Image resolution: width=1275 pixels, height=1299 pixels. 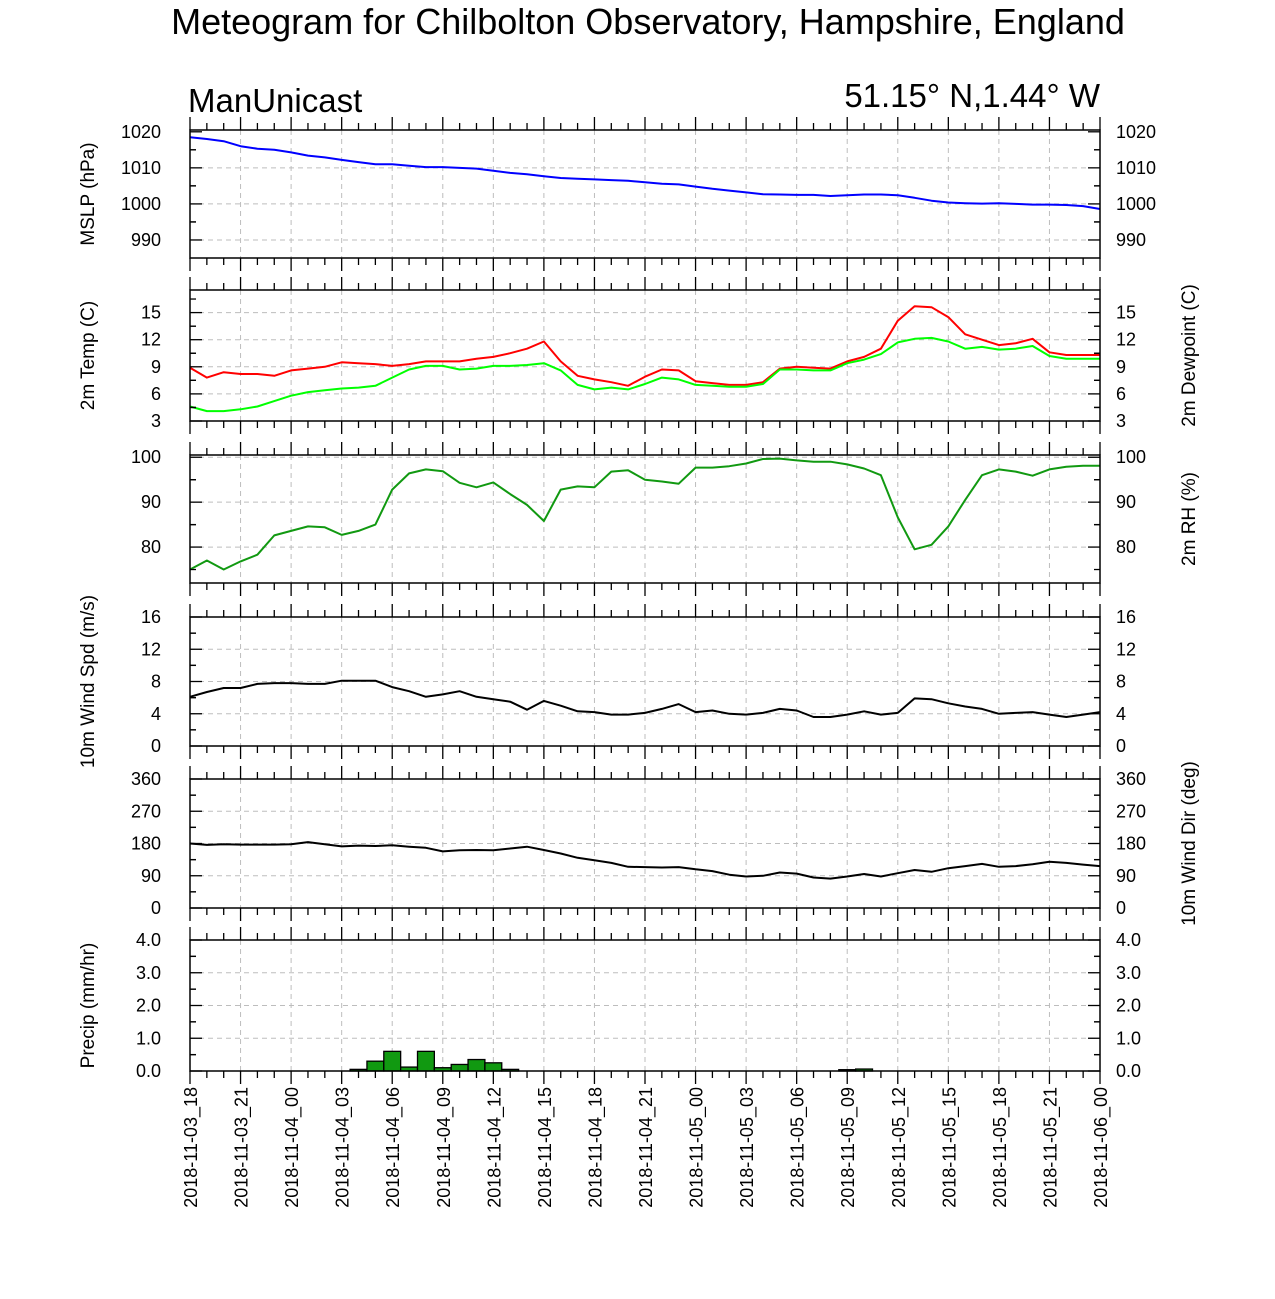 What do you see at coordinates (595, 1147) in the screenshot?
I see `x-tick-label: 2018-11-04_18` at bounding box center [595, 1147].